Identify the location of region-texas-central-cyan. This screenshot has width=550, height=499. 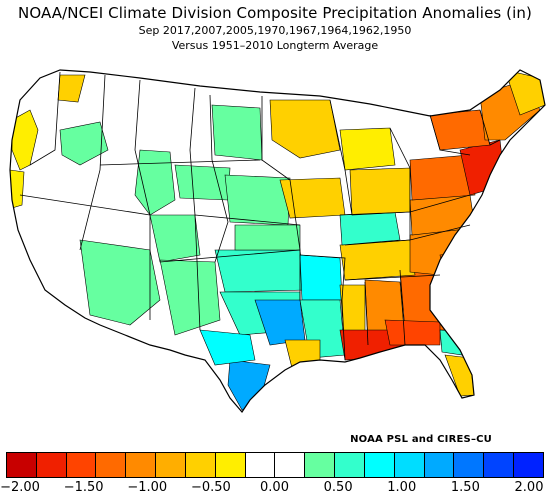
(227, 347).